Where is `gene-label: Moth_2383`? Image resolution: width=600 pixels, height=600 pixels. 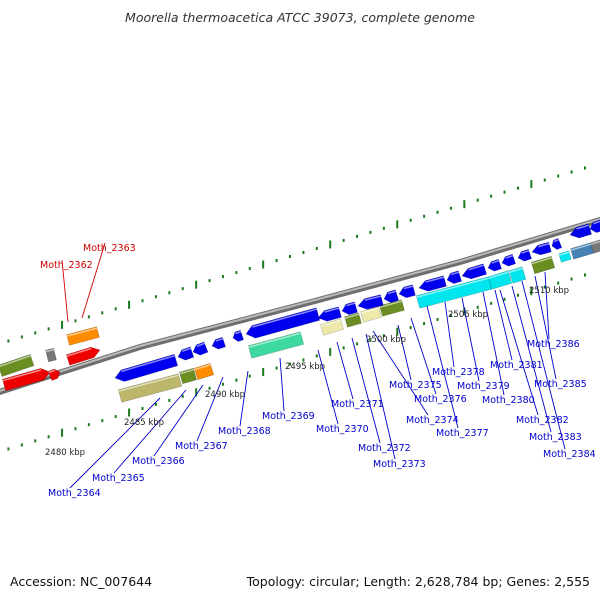 gene-label: Moth_2383 is located at coordinates (555, 437).